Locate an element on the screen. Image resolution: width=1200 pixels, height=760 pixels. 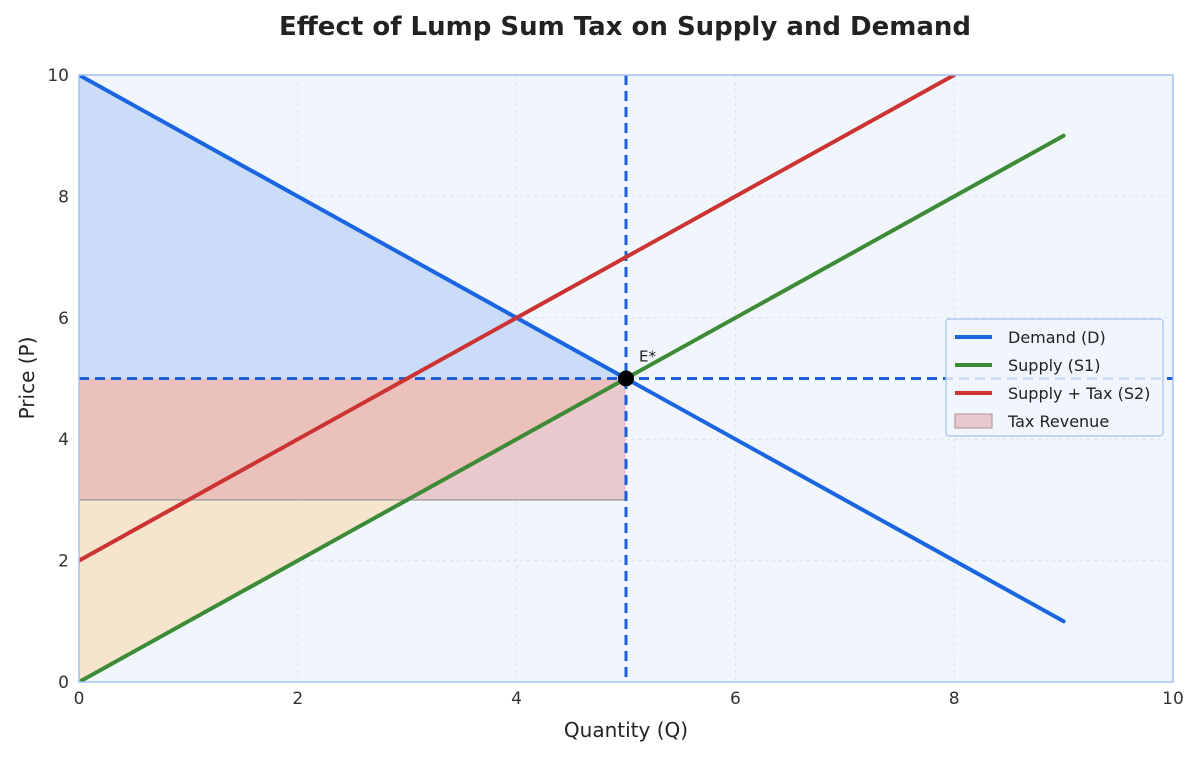
legend-label-0: Demand (D) is located at coordinates (1057, 337).